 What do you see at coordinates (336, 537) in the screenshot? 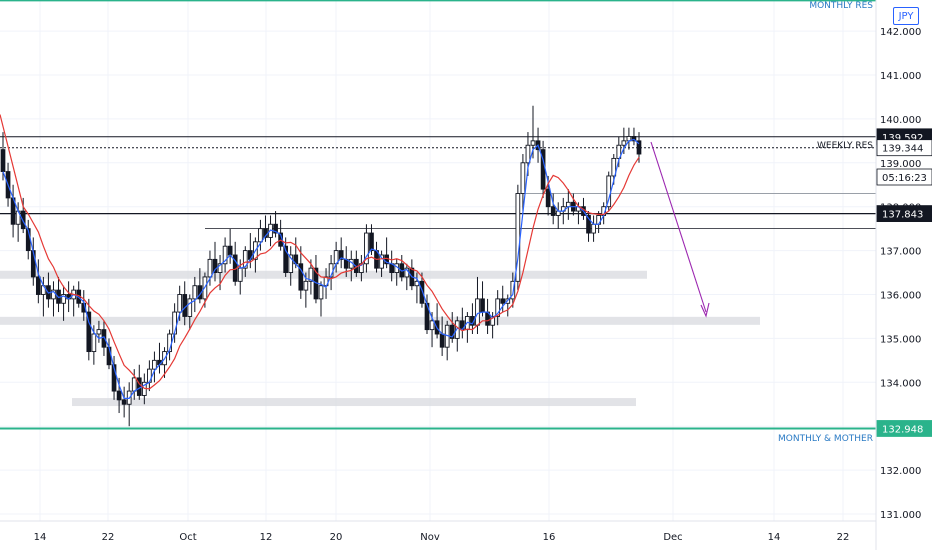
I see `x-tick-label: 20` at bounding box center [336, 537].